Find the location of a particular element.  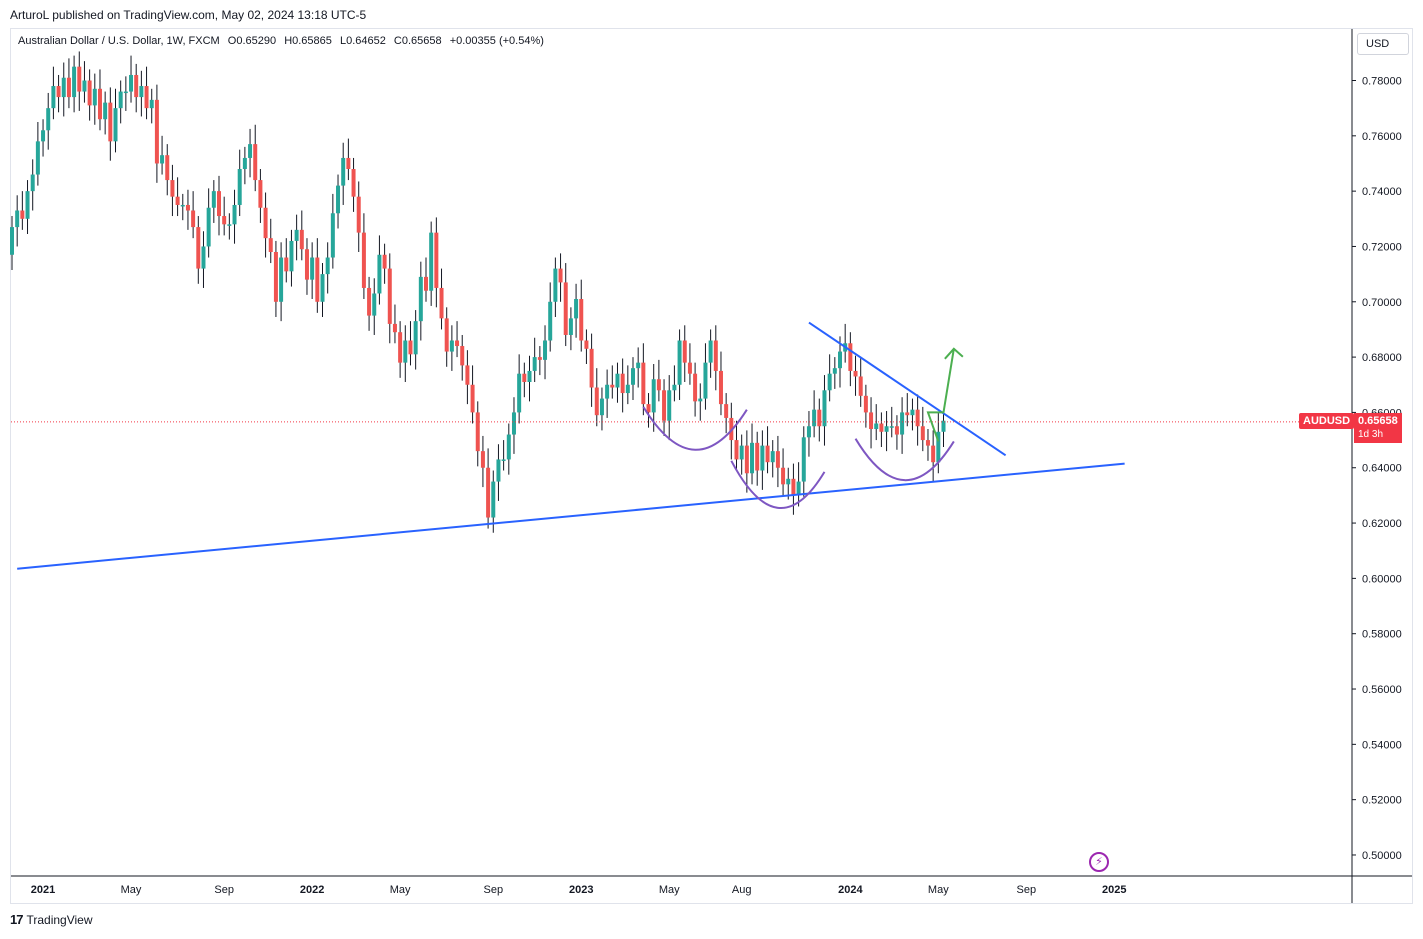

lightning-icon: ⚡ is located at coordinates (1099, 862).